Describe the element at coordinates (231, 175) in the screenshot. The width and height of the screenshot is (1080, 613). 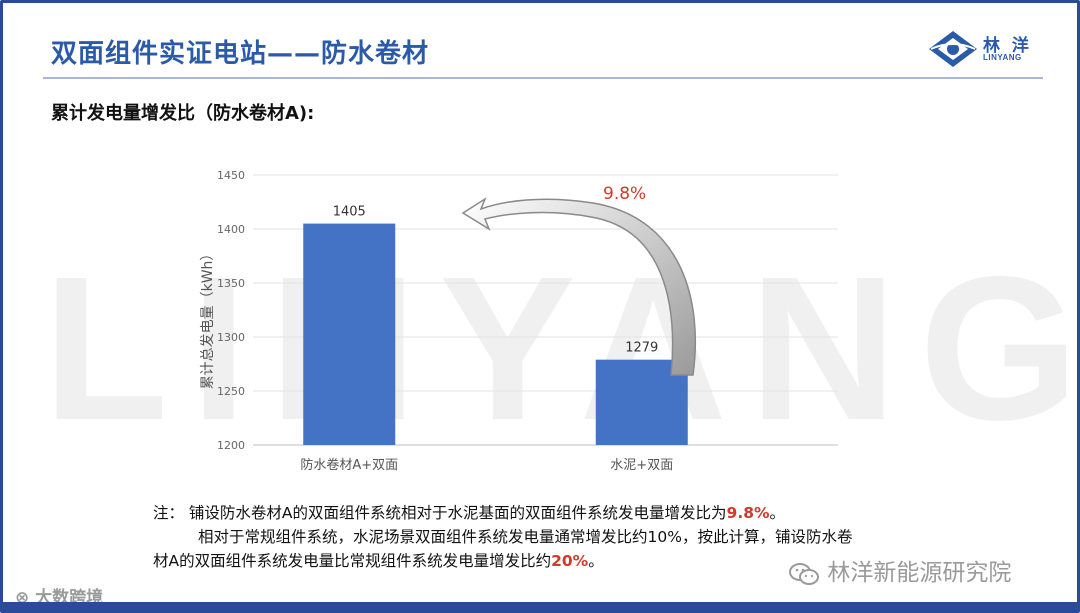
I see `y-tick-label: 1450` at that location.